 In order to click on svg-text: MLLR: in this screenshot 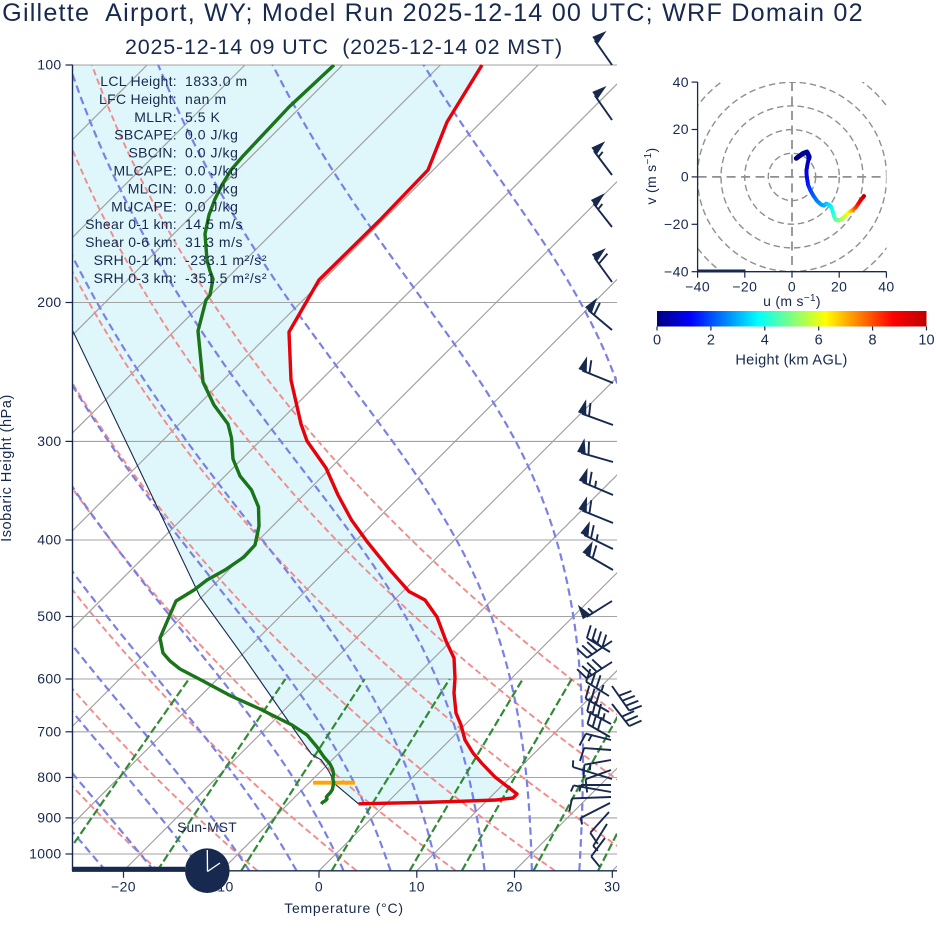, I will do `click(155, 117)`.